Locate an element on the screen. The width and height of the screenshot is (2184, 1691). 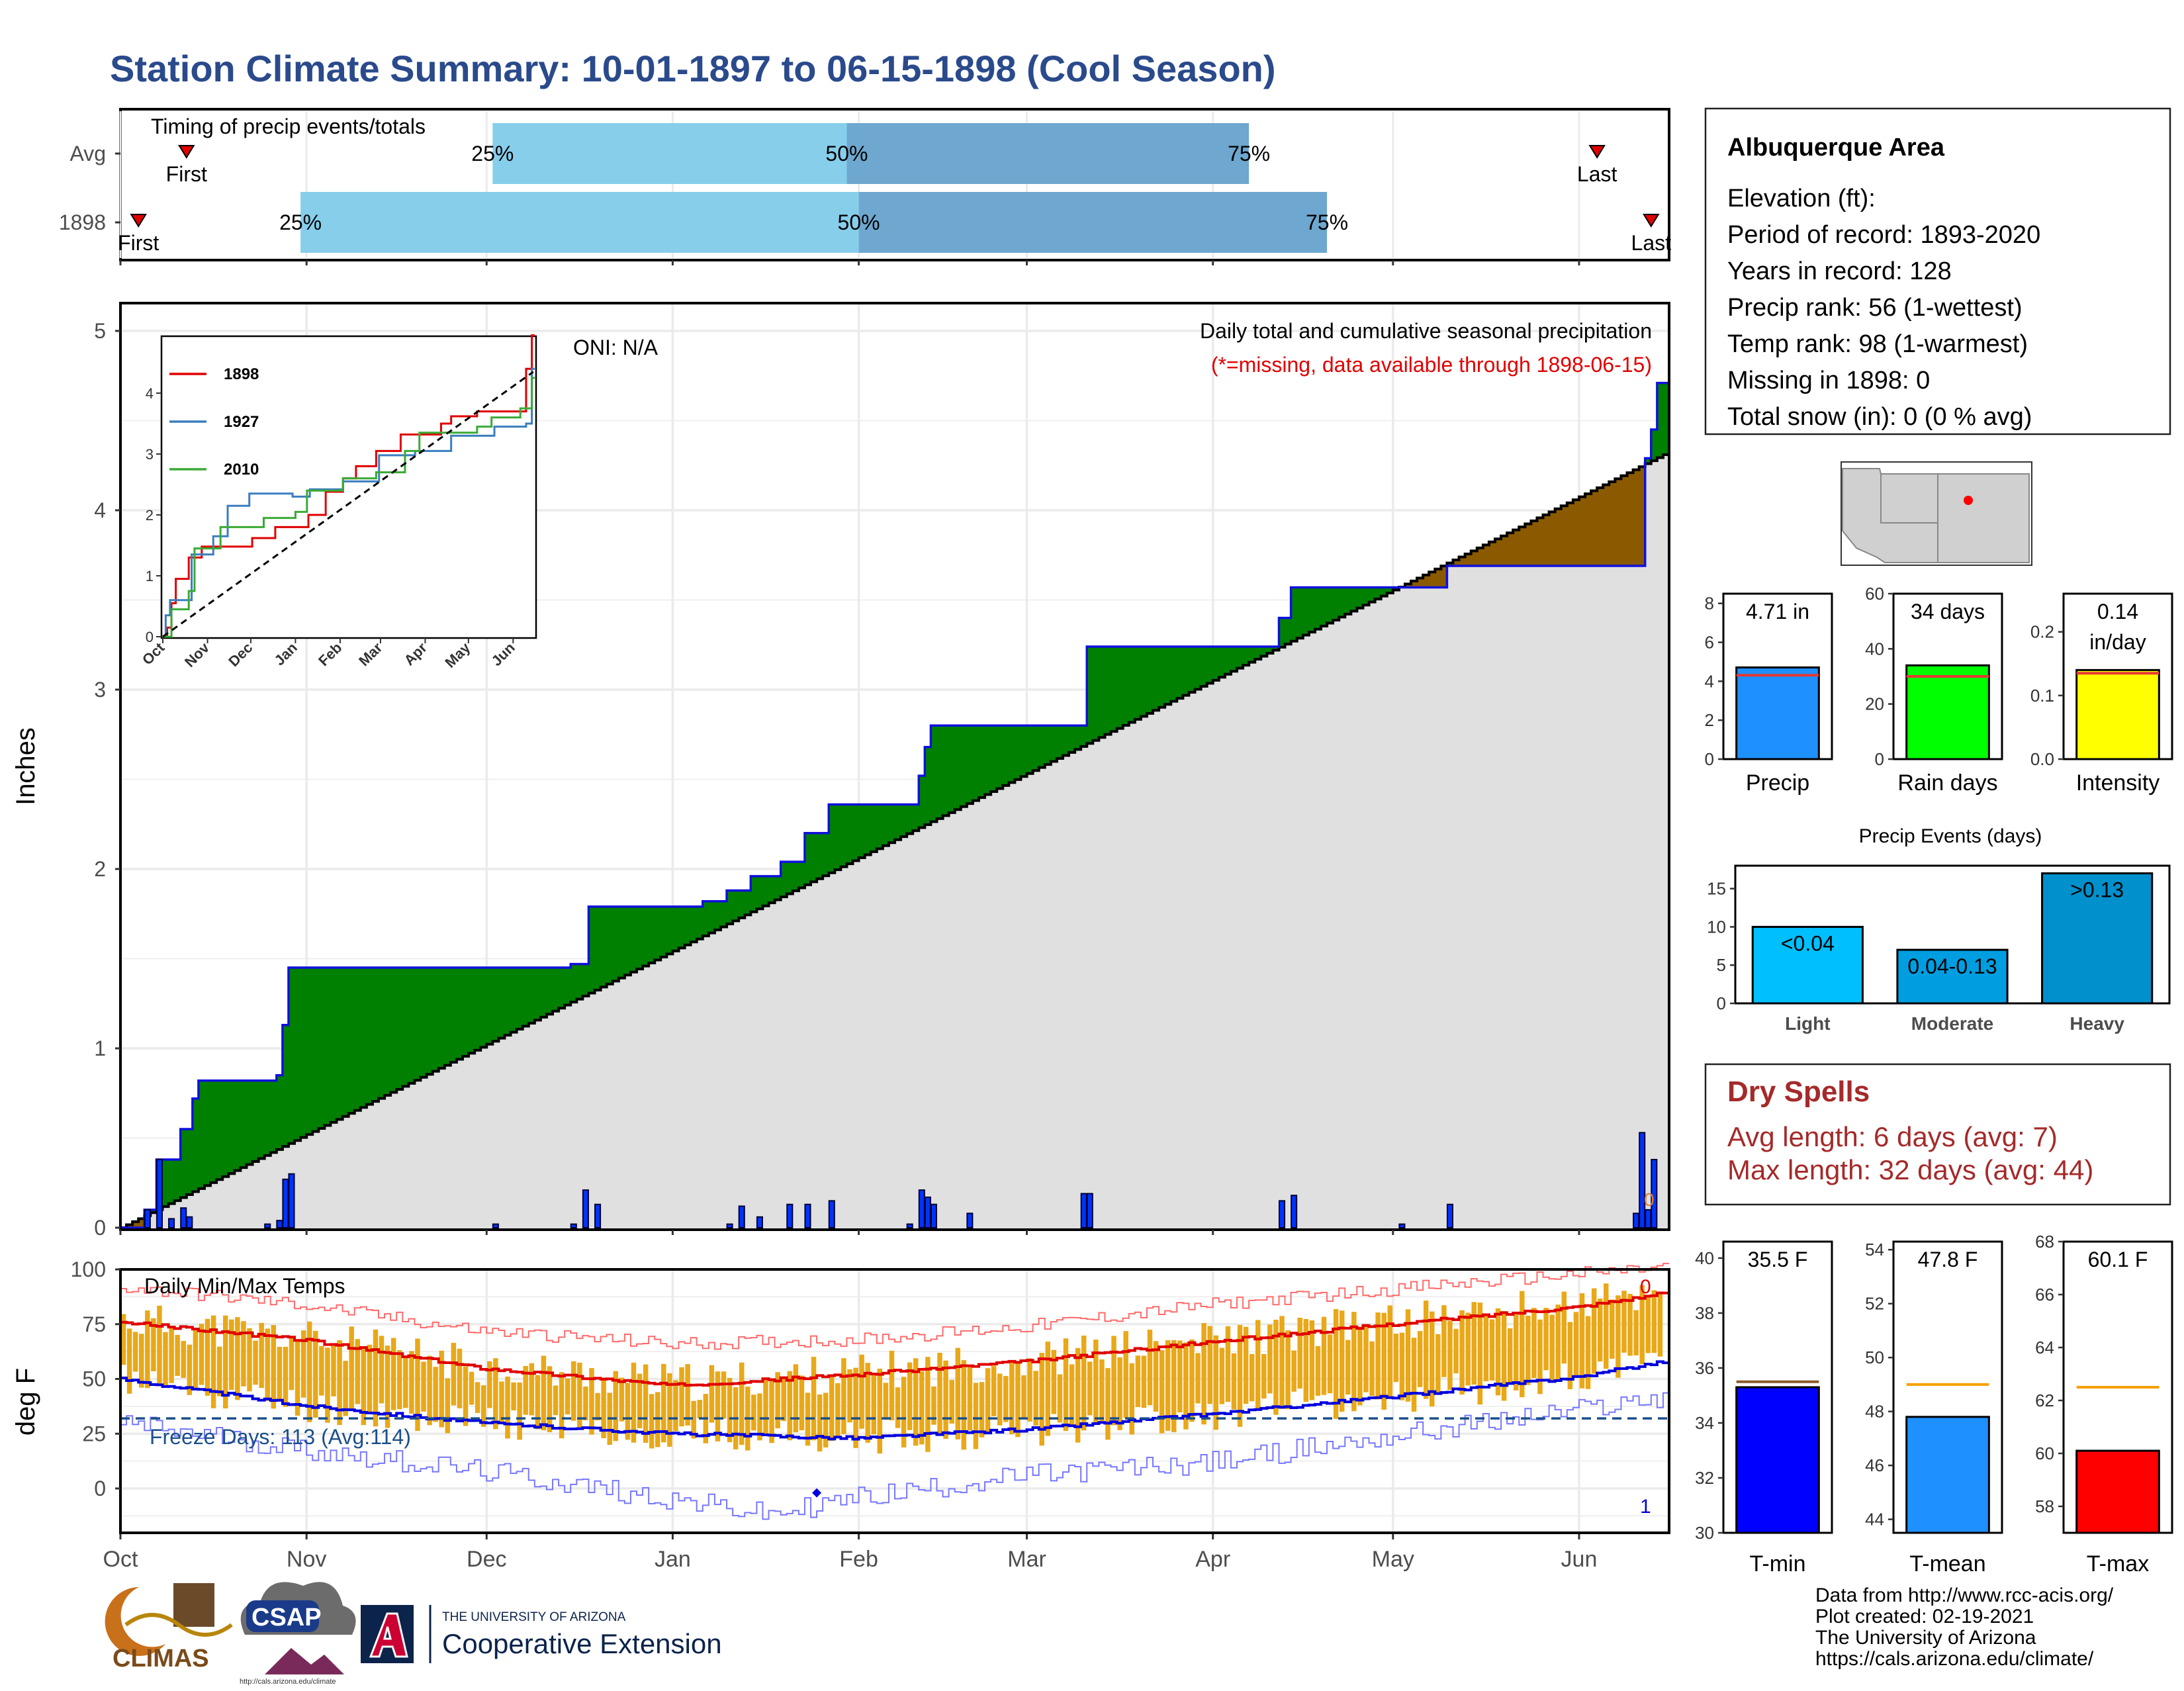
station-area: Albuquerque Area is located at coordinates (1836, 147).